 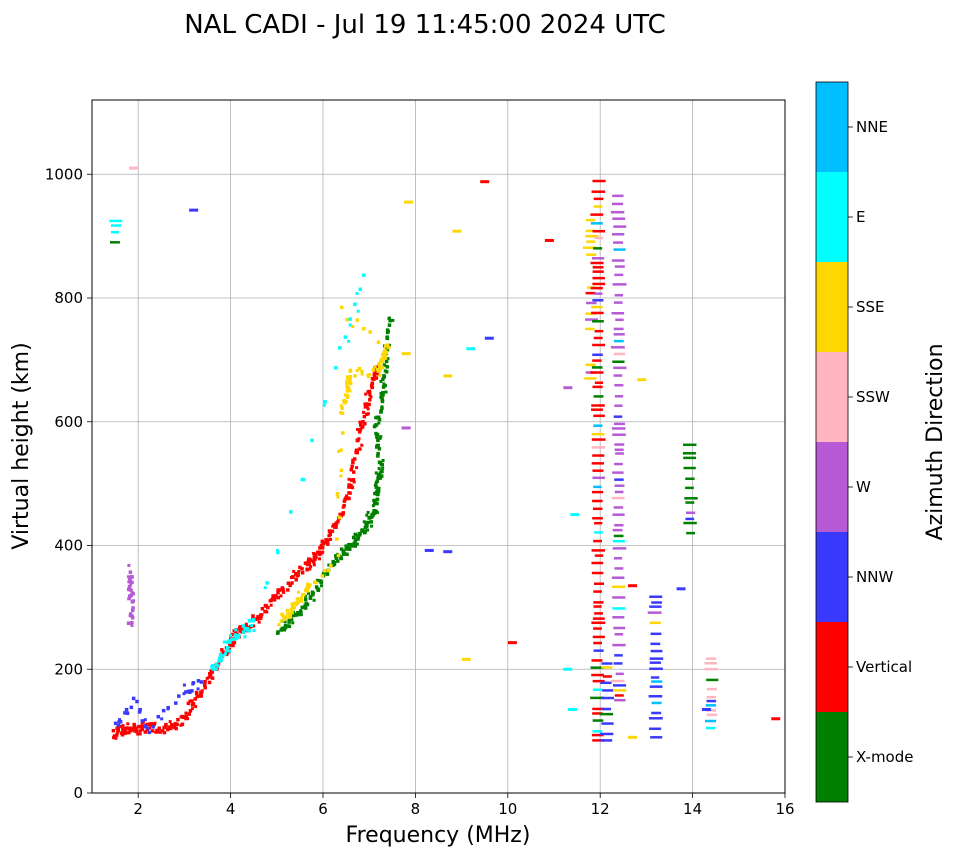 What do you see at coordinates (438, 835) in the screenshot?
I see `x-axis-label: Frequency (MHz)` at bounding box center [438, 835].